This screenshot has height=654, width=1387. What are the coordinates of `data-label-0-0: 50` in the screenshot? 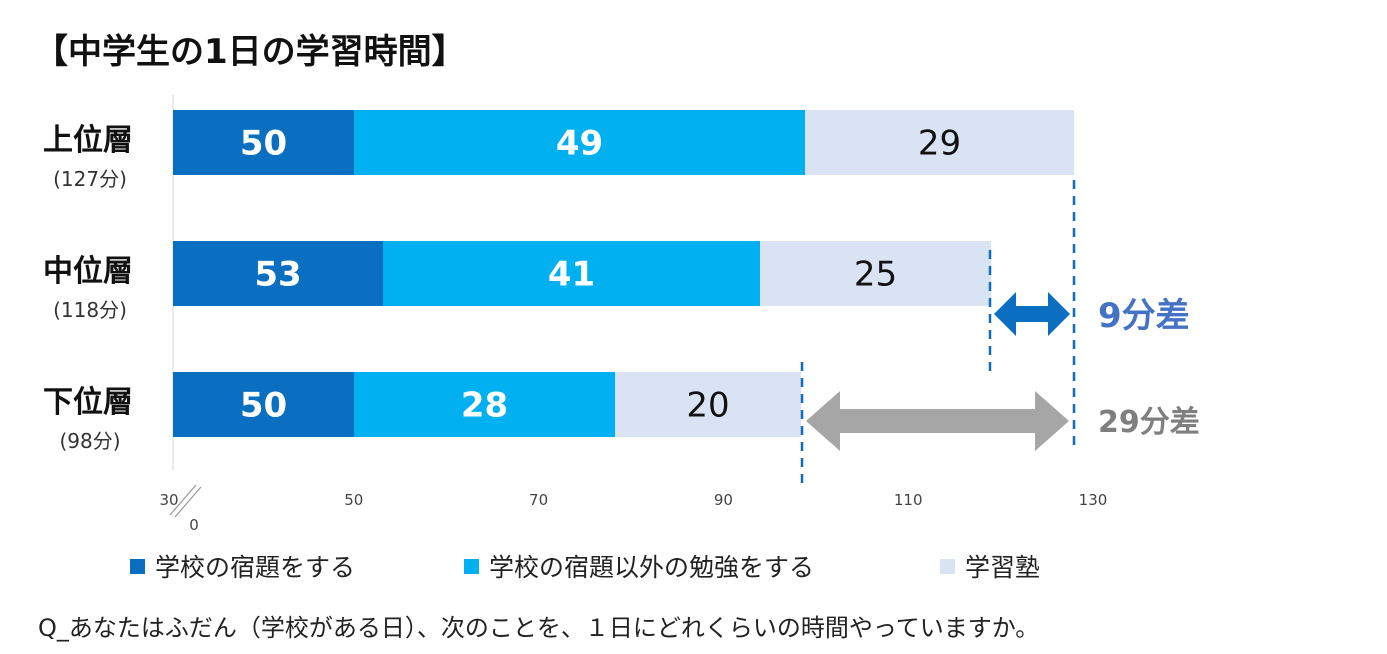 It's located at (263, 144).